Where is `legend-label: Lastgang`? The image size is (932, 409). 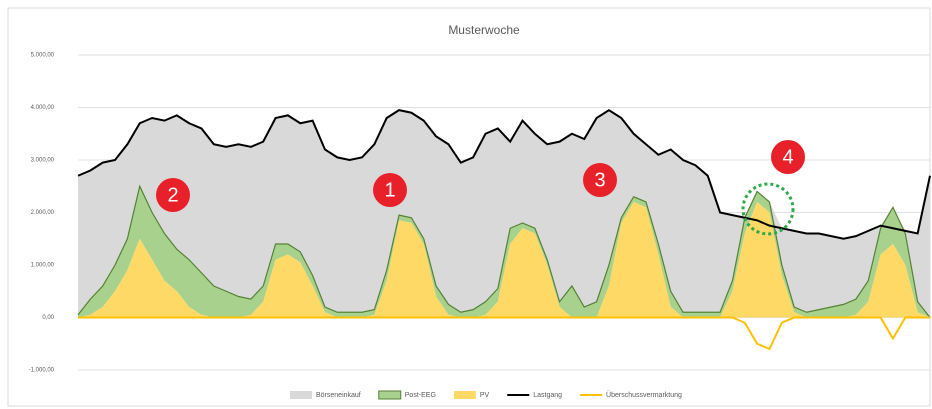 legend-label: Lastgang is located at coordinates (547, 395).